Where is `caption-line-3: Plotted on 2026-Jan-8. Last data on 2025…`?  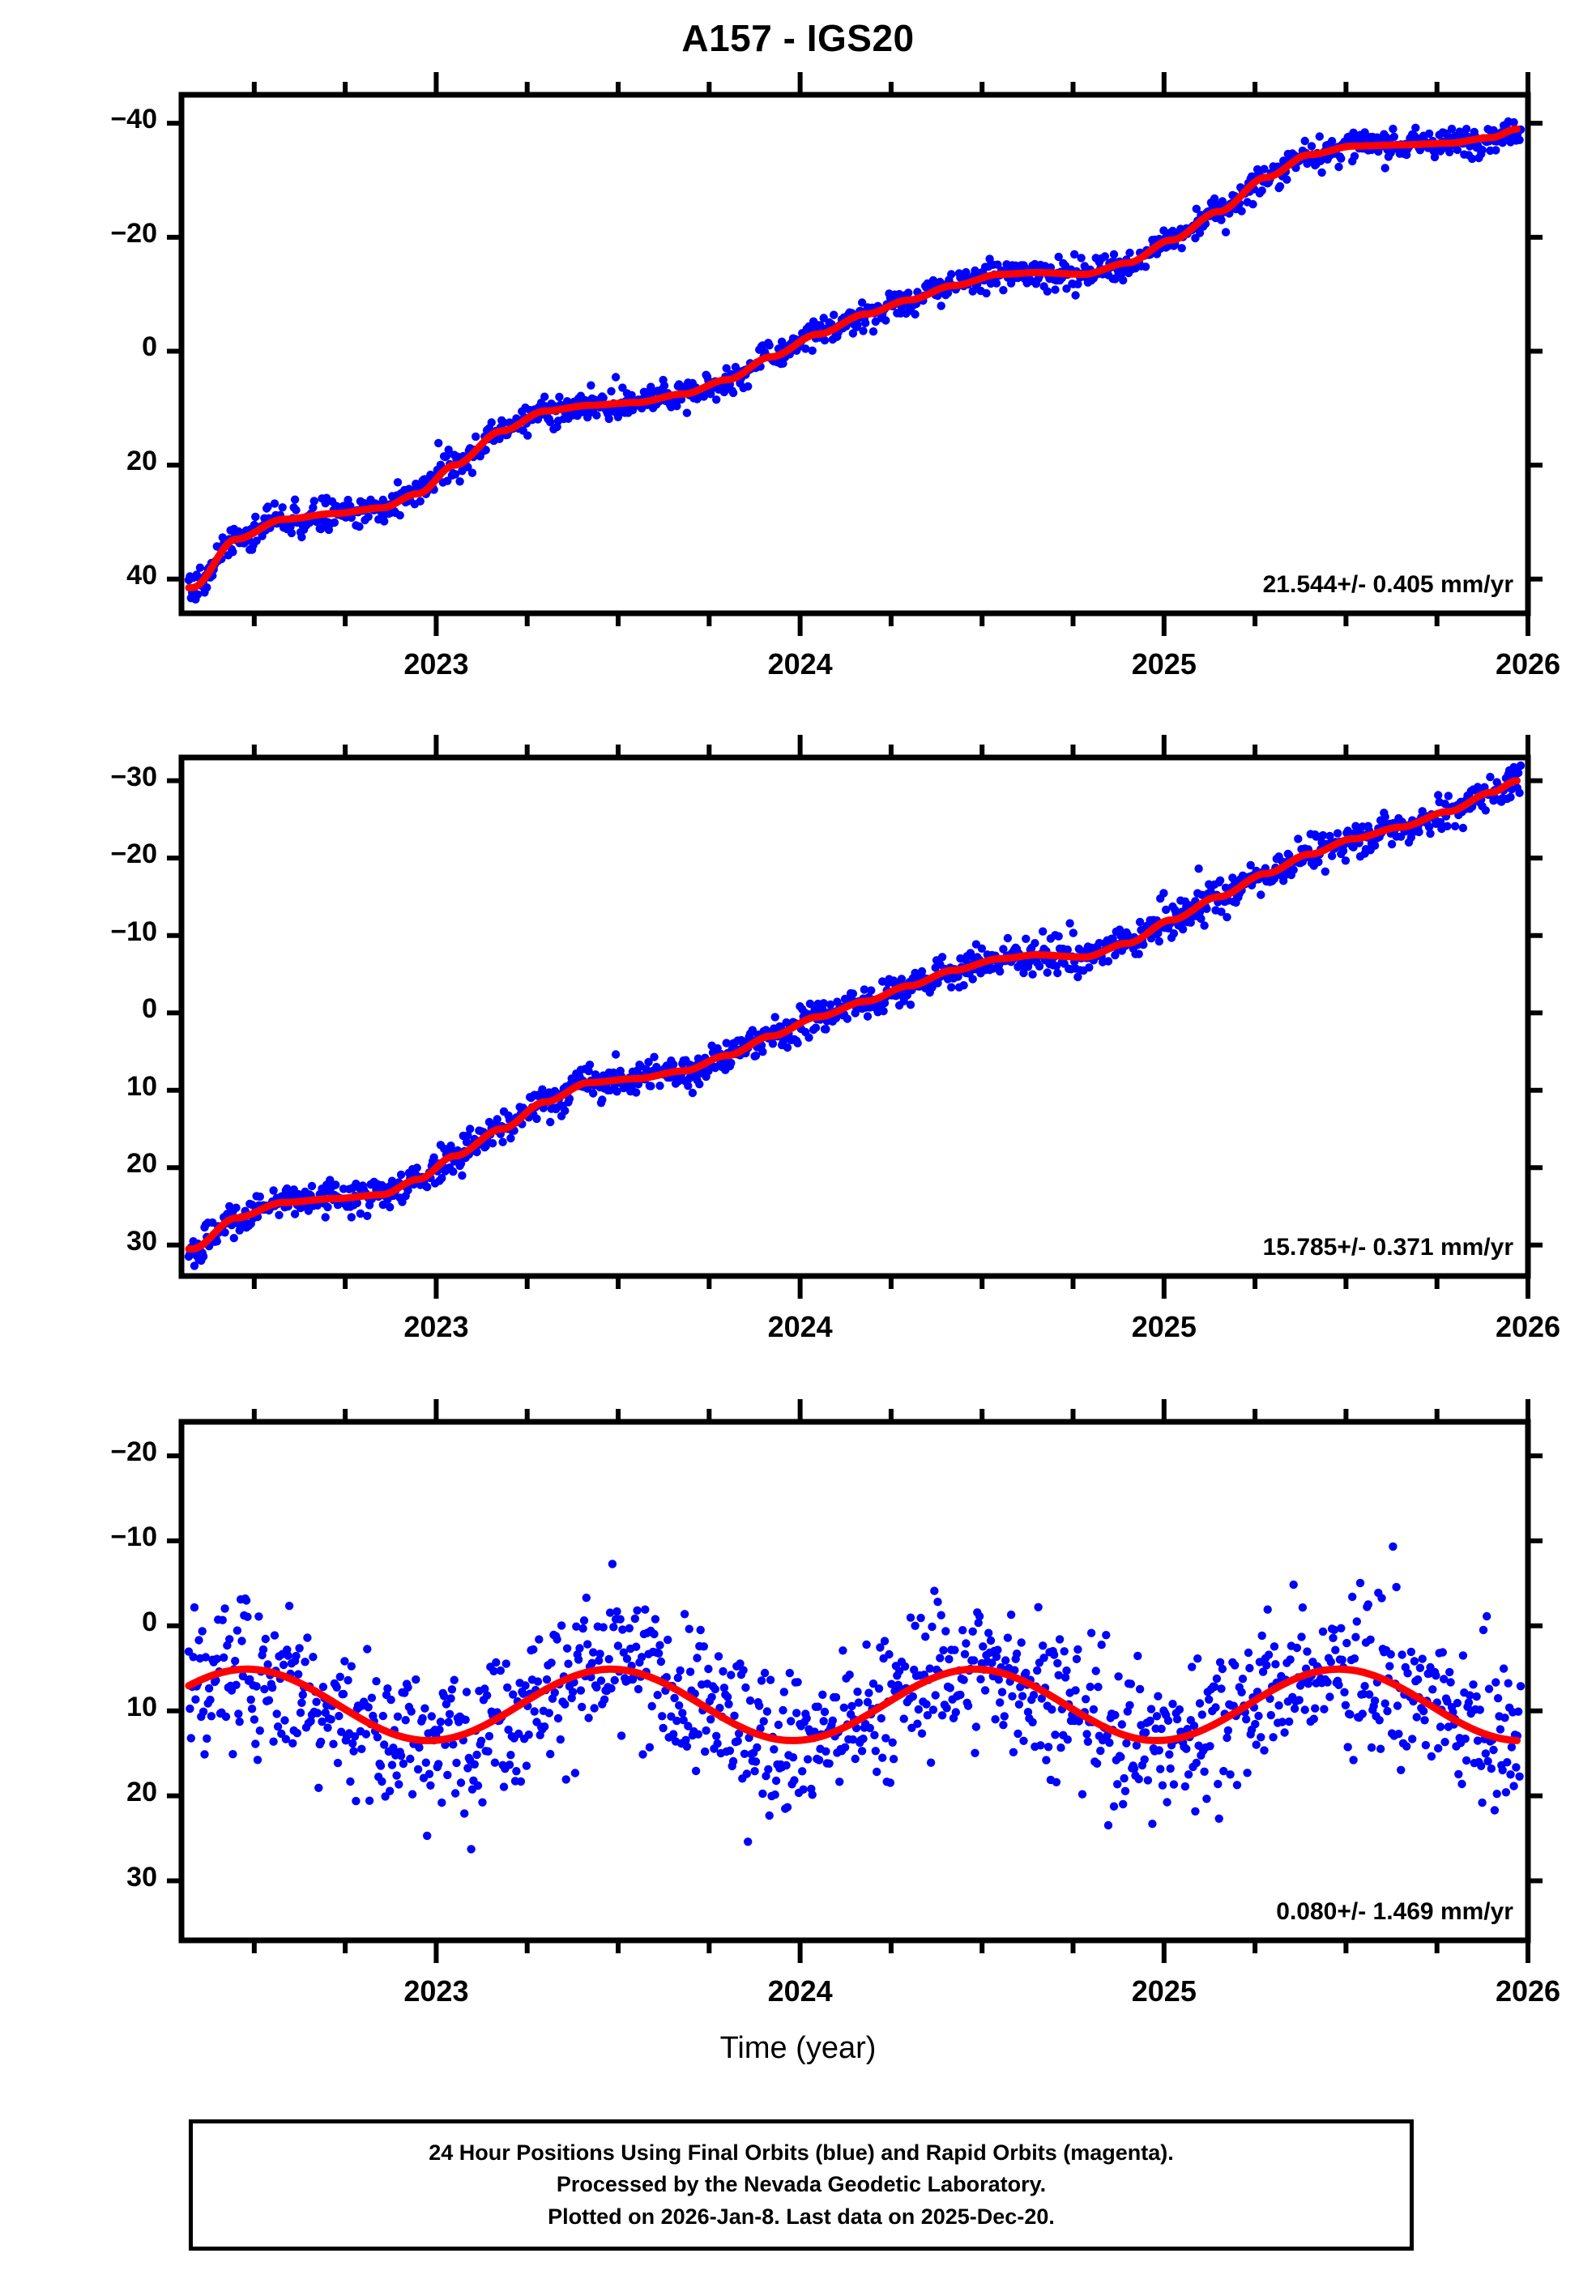
caption-line-3: Plotted on 2026-Jan-8. Last data on 2025… is located at coordinates (801, 2216).